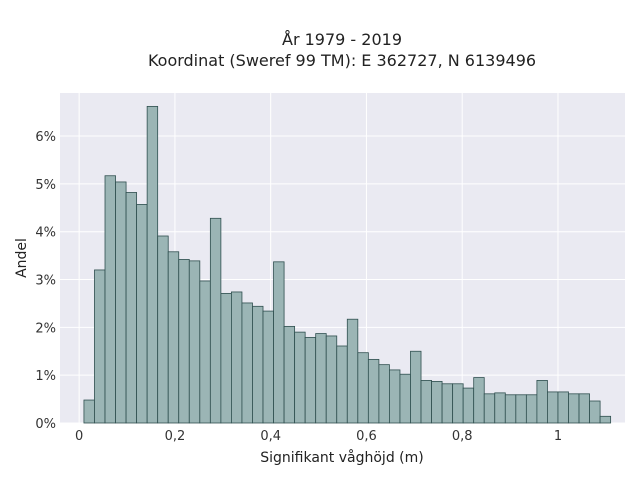 The height and width of the screenshot is (480, 640). What do you see at coordinates (45, 185) in the screenshot?
I see `y-tick-label: 5%` at bounding box center [45, 185].